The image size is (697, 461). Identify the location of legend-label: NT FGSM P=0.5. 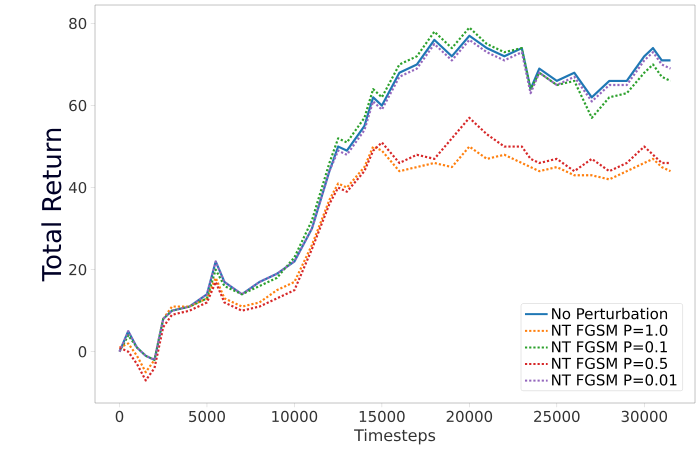
(610, 364).